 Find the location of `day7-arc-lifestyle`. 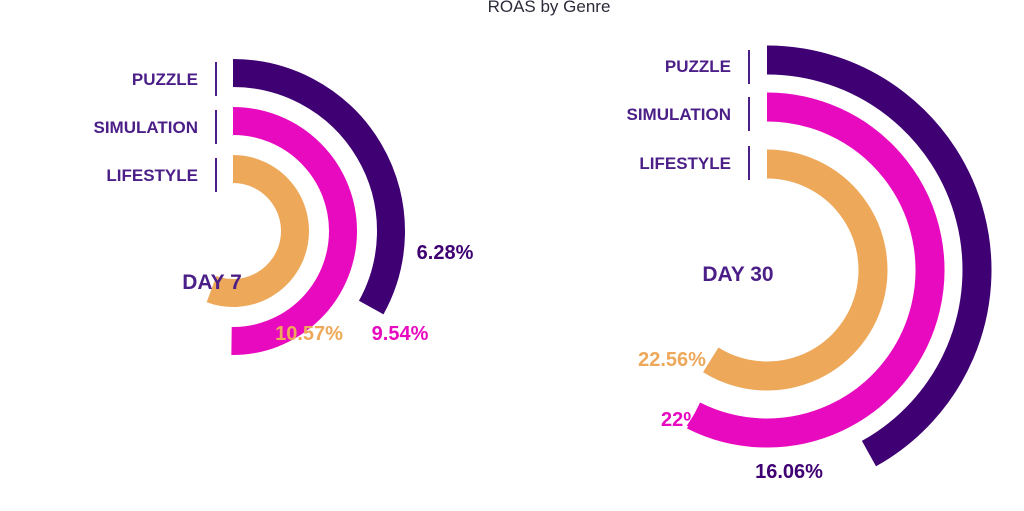

day7-arc-lifestyle is located at coordinates (257, 231).